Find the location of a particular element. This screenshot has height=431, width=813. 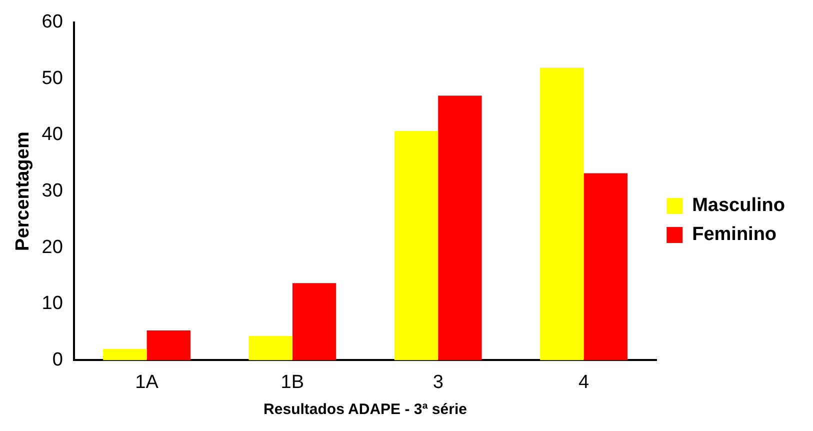

x-axis-title: Resultados ADAPE - 3ª série is located at coordinates (365, 409).